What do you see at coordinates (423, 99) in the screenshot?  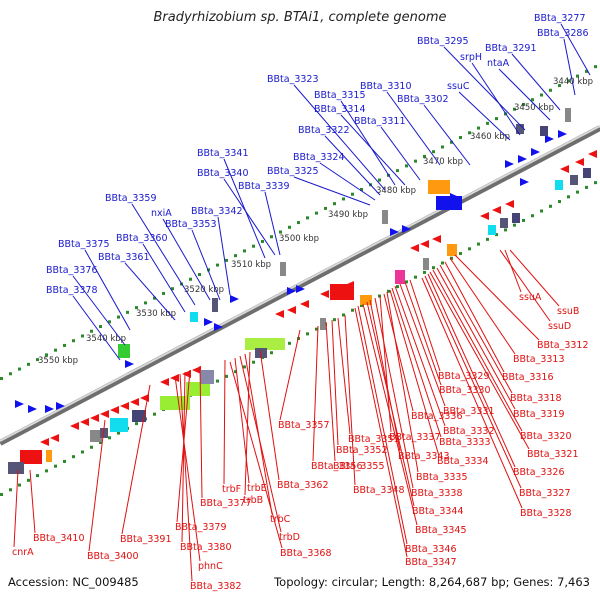 I see `forward-gene-label: BBta_3302` at bounding box center [423, 99].